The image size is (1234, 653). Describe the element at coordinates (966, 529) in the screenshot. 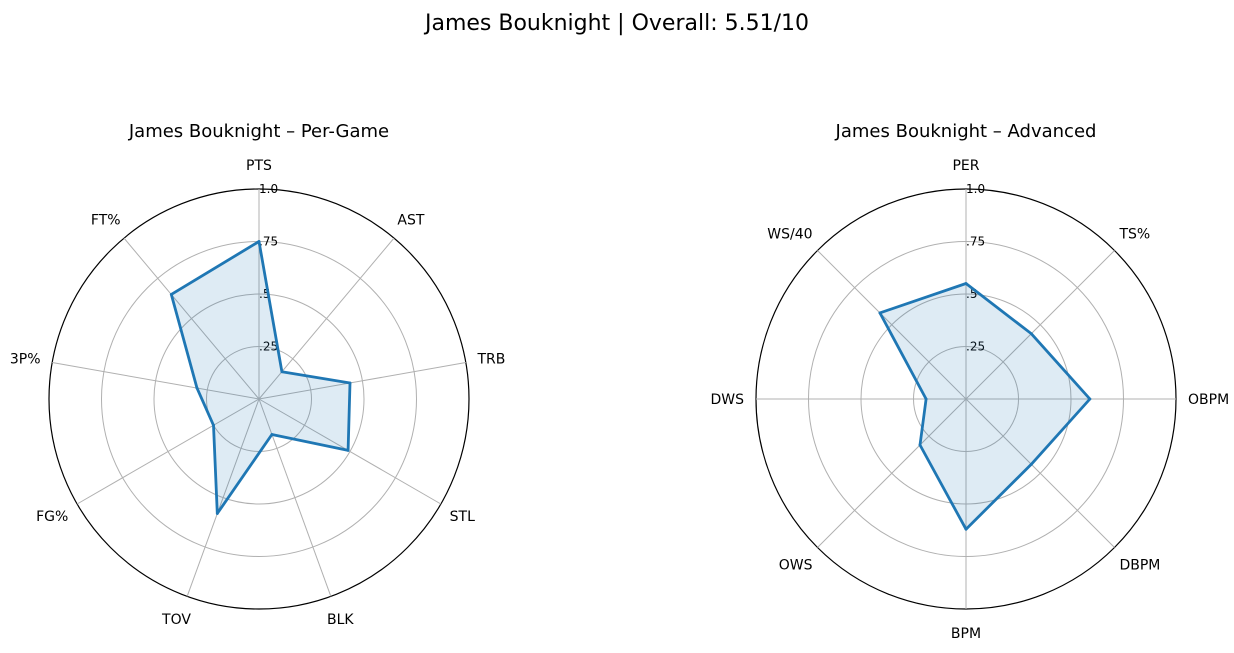

I see `data-point-bpm` at that location.